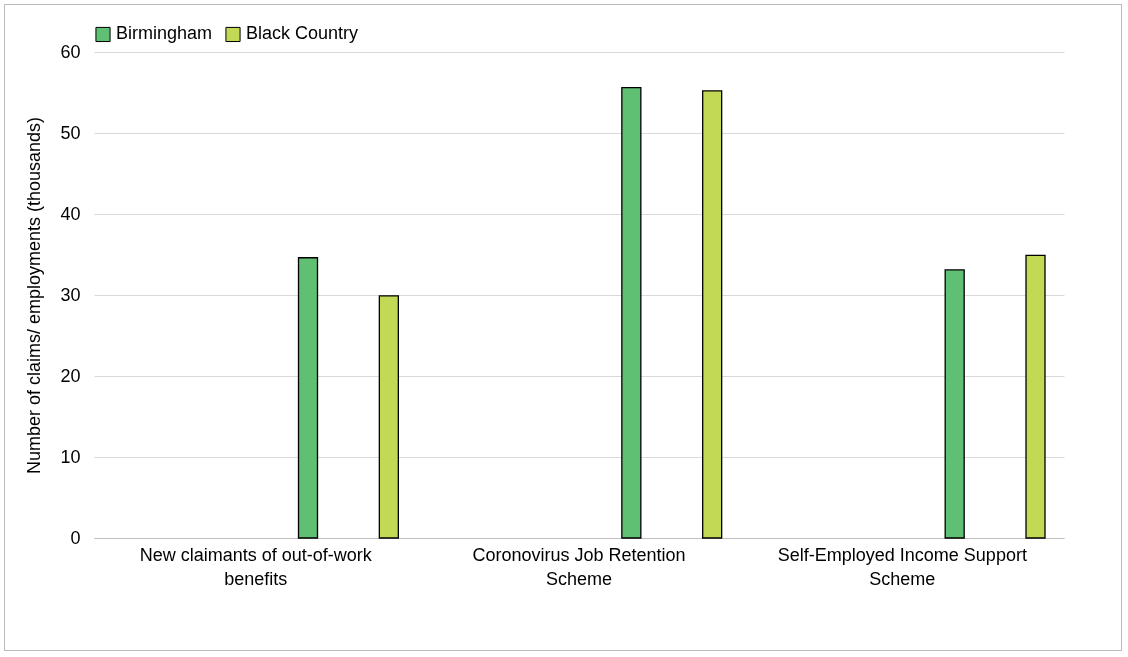  What do you see at coordinates (70, 132) in the screenshot?
I see `y-tick-label: 50` at bounding box center [70, 132].